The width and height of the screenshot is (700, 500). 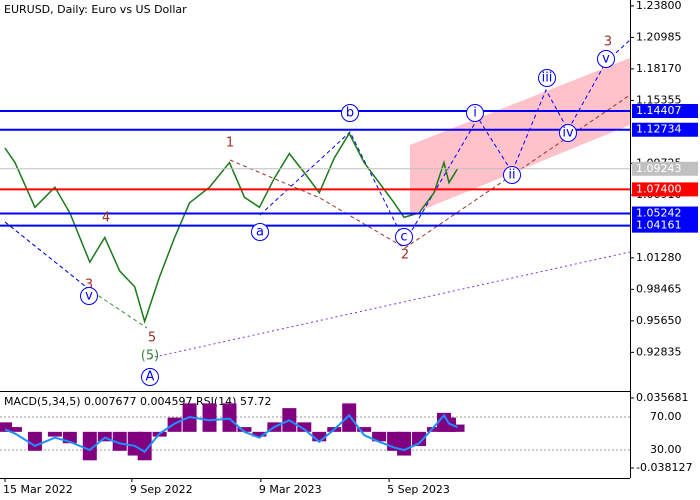 I want to click on x-tick-label: 9 Mar 2023, so click(x=290, y=489).